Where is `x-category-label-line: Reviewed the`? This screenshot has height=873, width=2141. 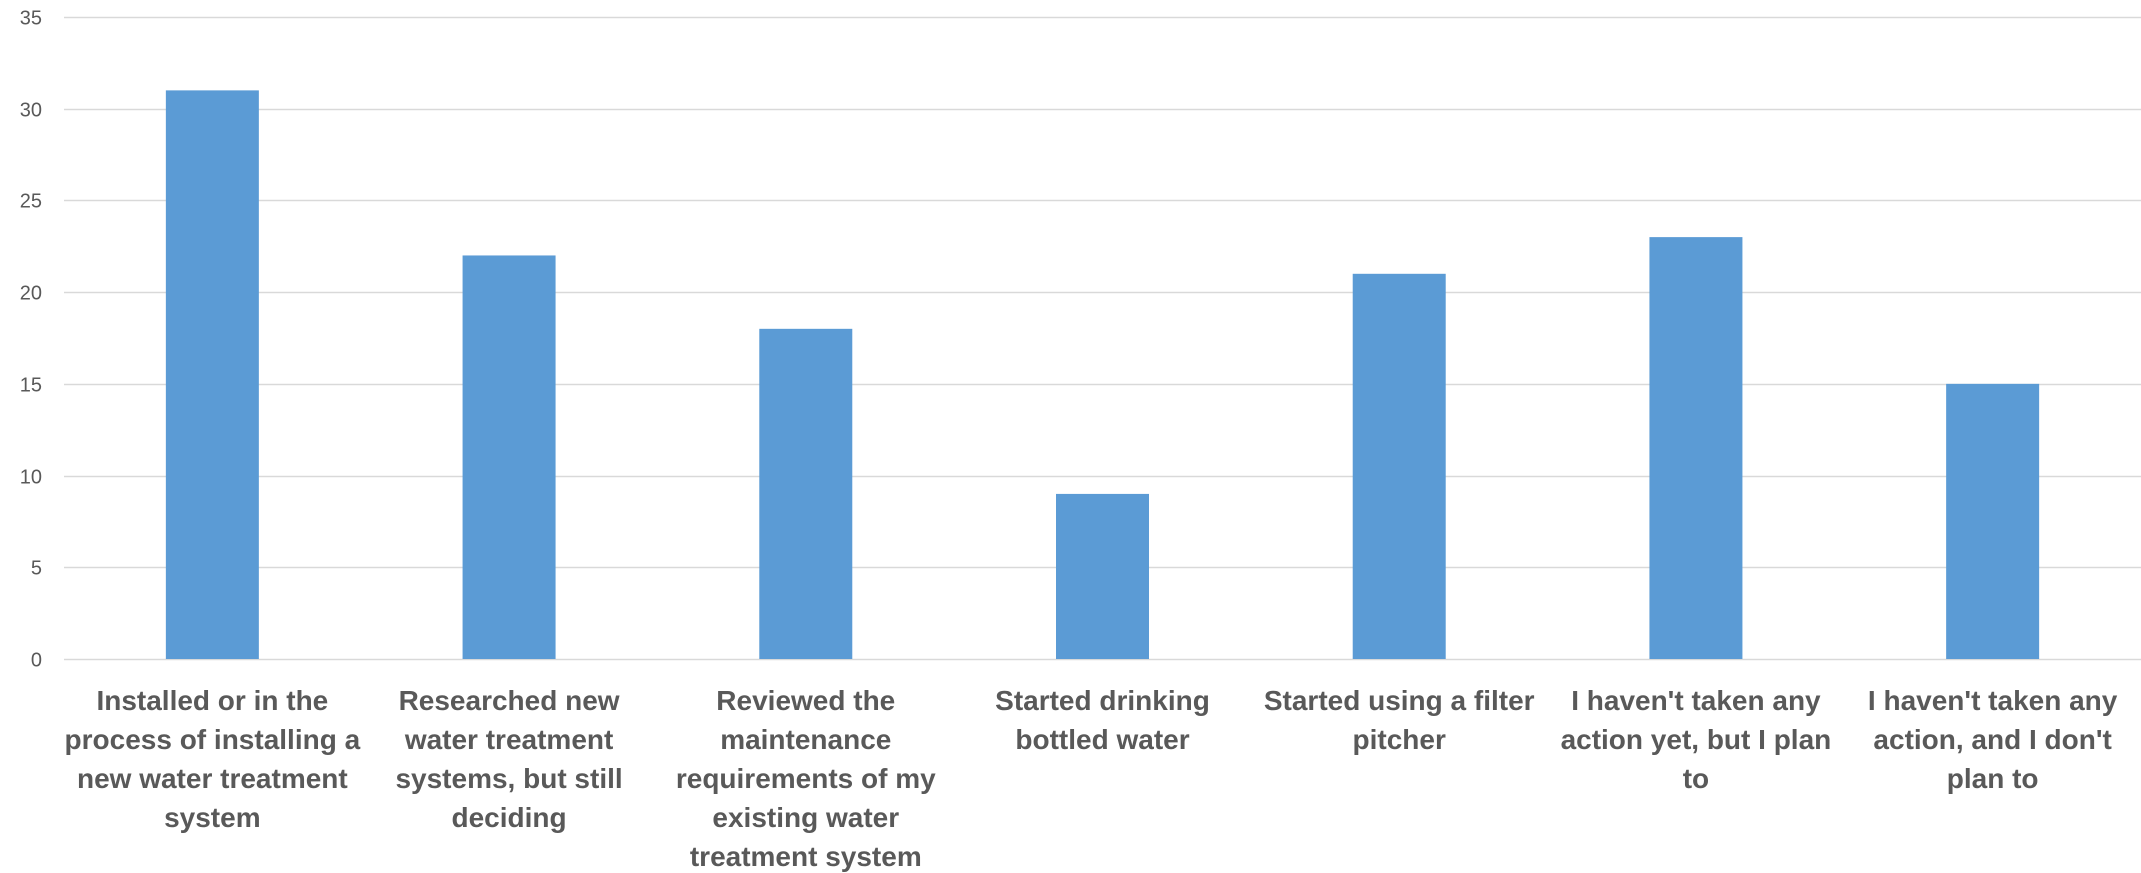
x-category-label-line: Reviewed the is located at coordinates (805, 700).